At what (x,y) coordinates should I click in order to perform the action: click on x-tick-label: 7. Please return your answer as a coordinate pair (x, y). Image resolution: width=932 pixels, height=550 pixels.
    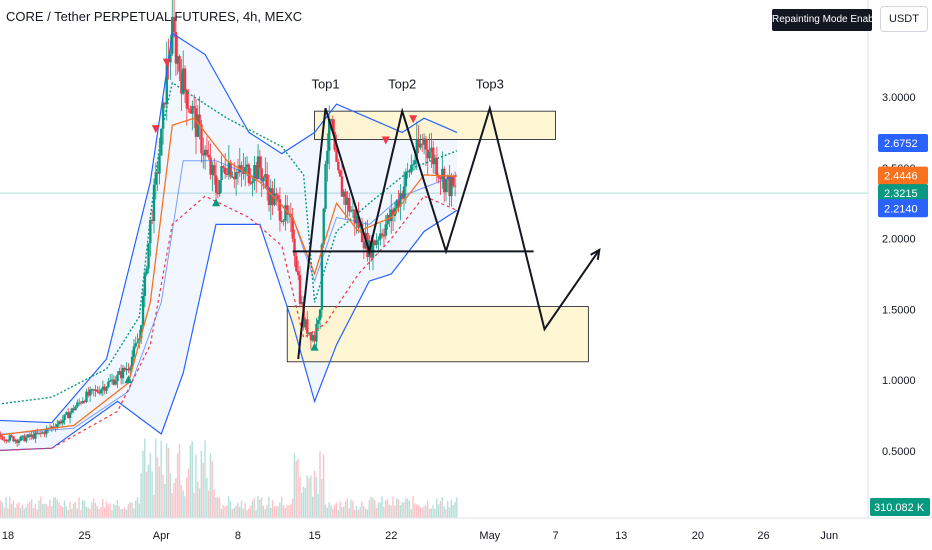
    Looking at the image, I should click on (555, 536).